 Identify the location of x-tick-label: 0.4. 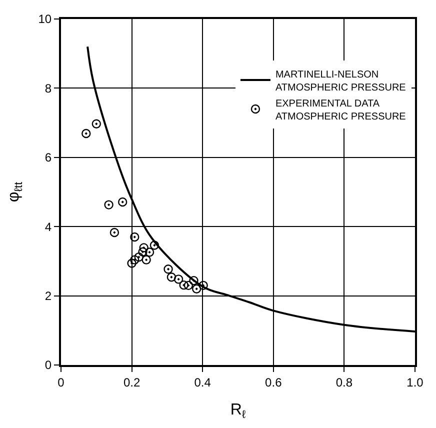
(203, 382).